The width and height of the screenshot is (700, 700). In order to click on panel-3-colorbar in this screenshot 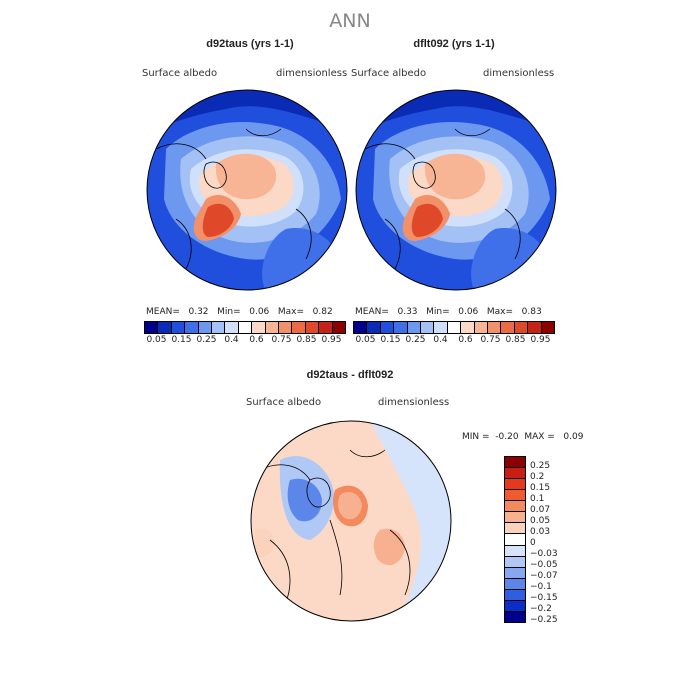, I will do `click(515, 539)`.